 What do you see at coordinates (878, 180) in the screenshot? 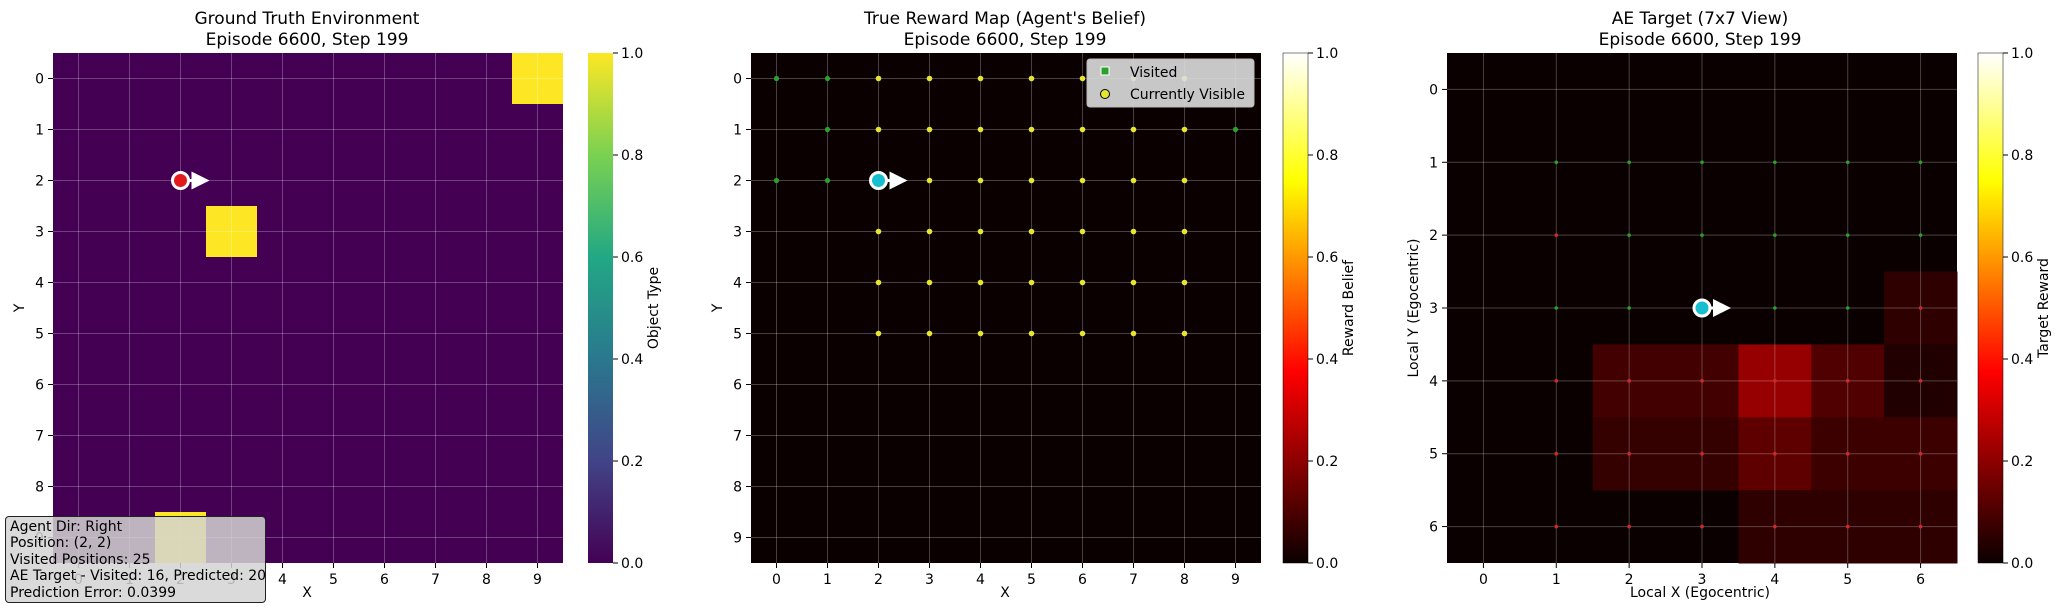
I see `agent-marker` at bounding box center [878, 180].